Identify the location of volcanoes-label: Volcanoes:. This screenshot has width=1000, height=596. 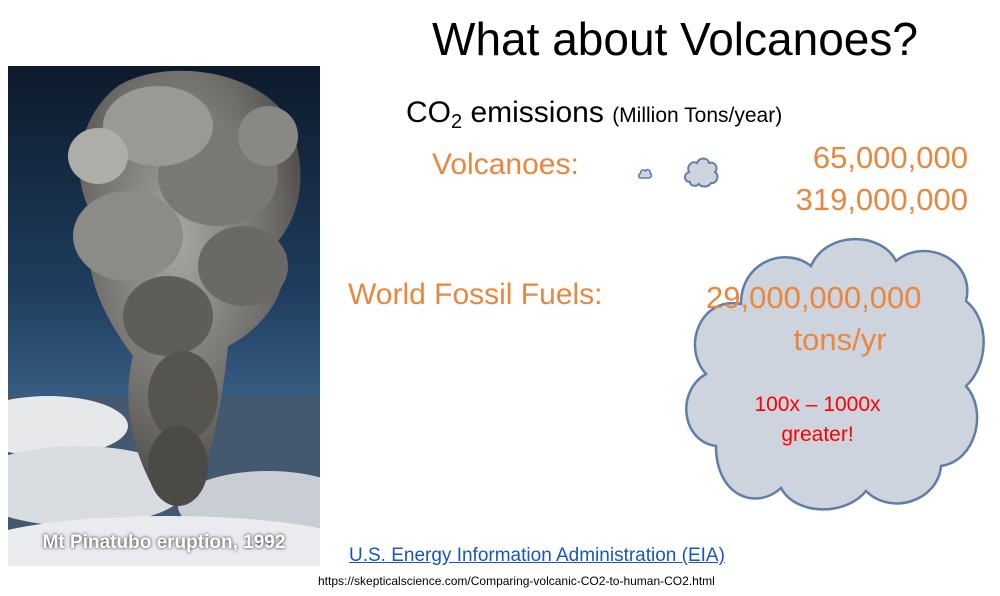
(505, 164).